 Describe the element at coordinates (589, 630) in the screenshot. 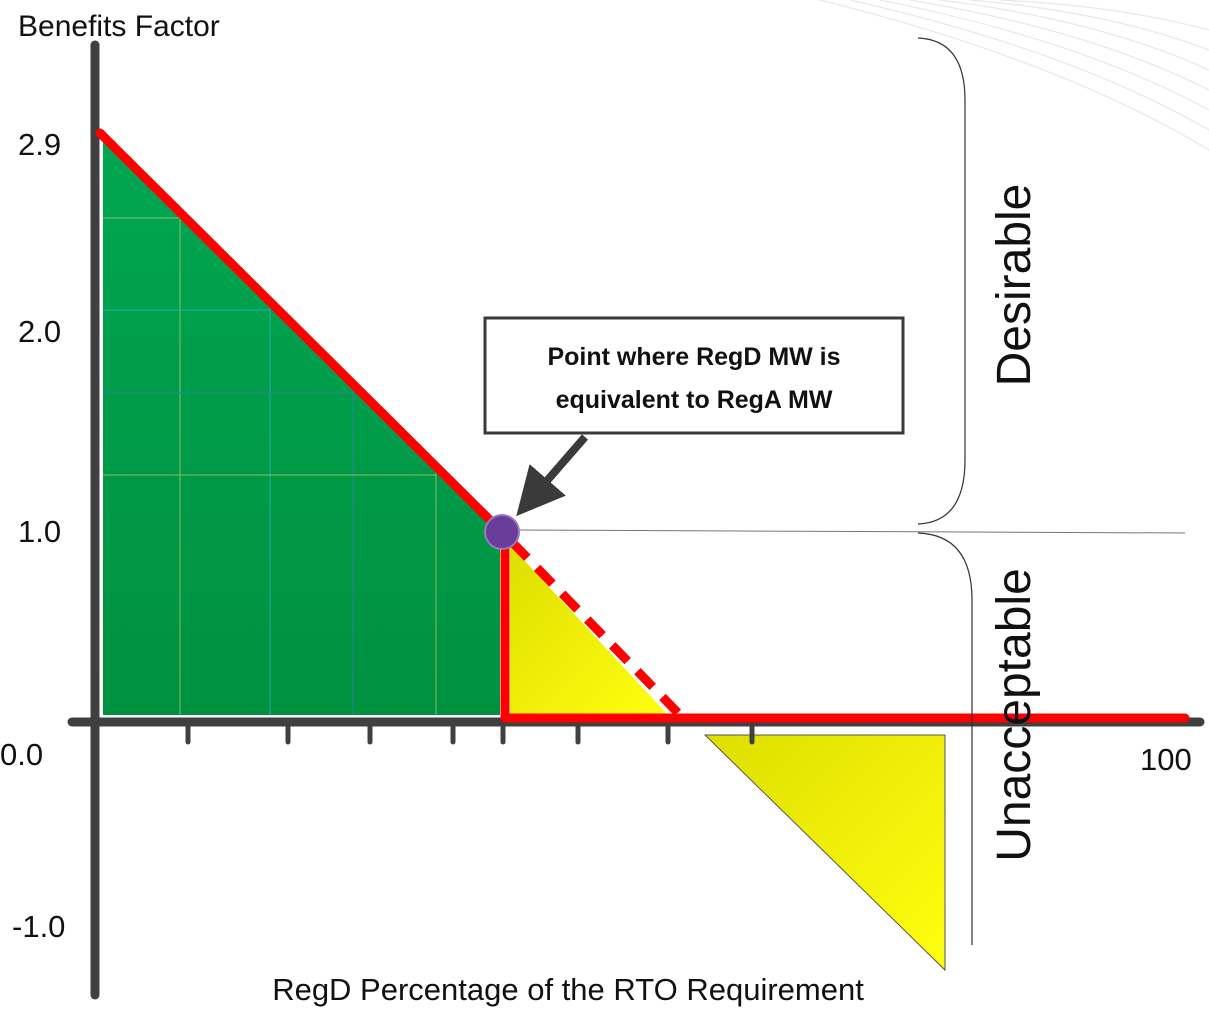

I see `yellow-area` at that location.